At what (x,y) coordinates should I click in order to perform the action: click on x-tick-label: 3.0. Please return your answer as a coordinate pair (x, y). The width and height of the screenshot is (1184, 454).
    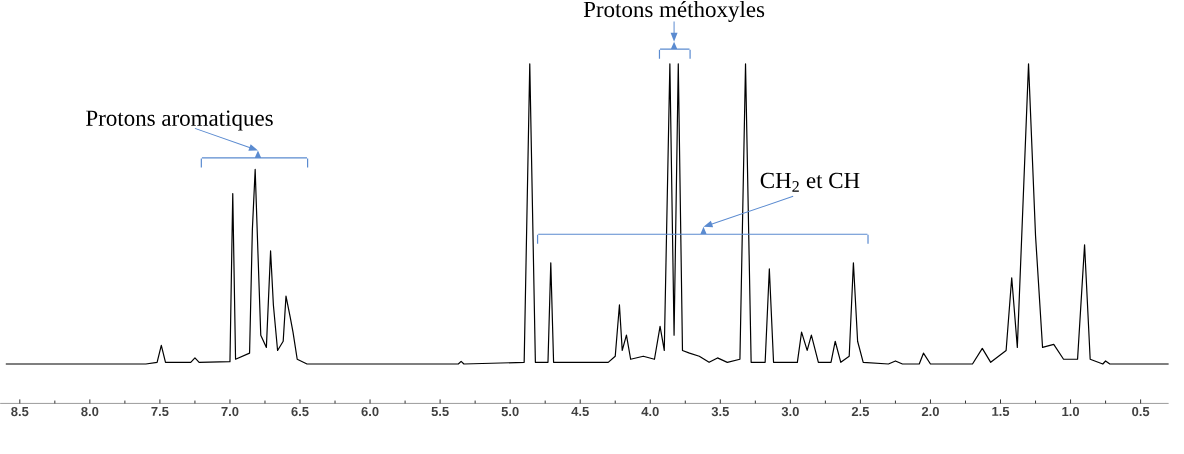
    Looking at the image, I should click on (790, 411).